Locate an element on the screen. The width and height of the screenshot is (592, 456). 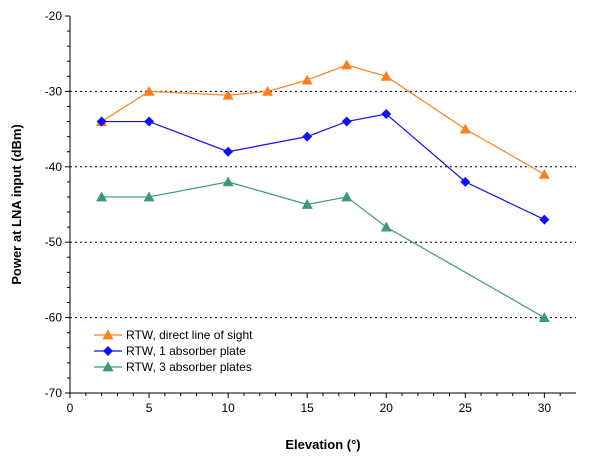
x-tick-label: 5 is located at coordinates (149, 408).